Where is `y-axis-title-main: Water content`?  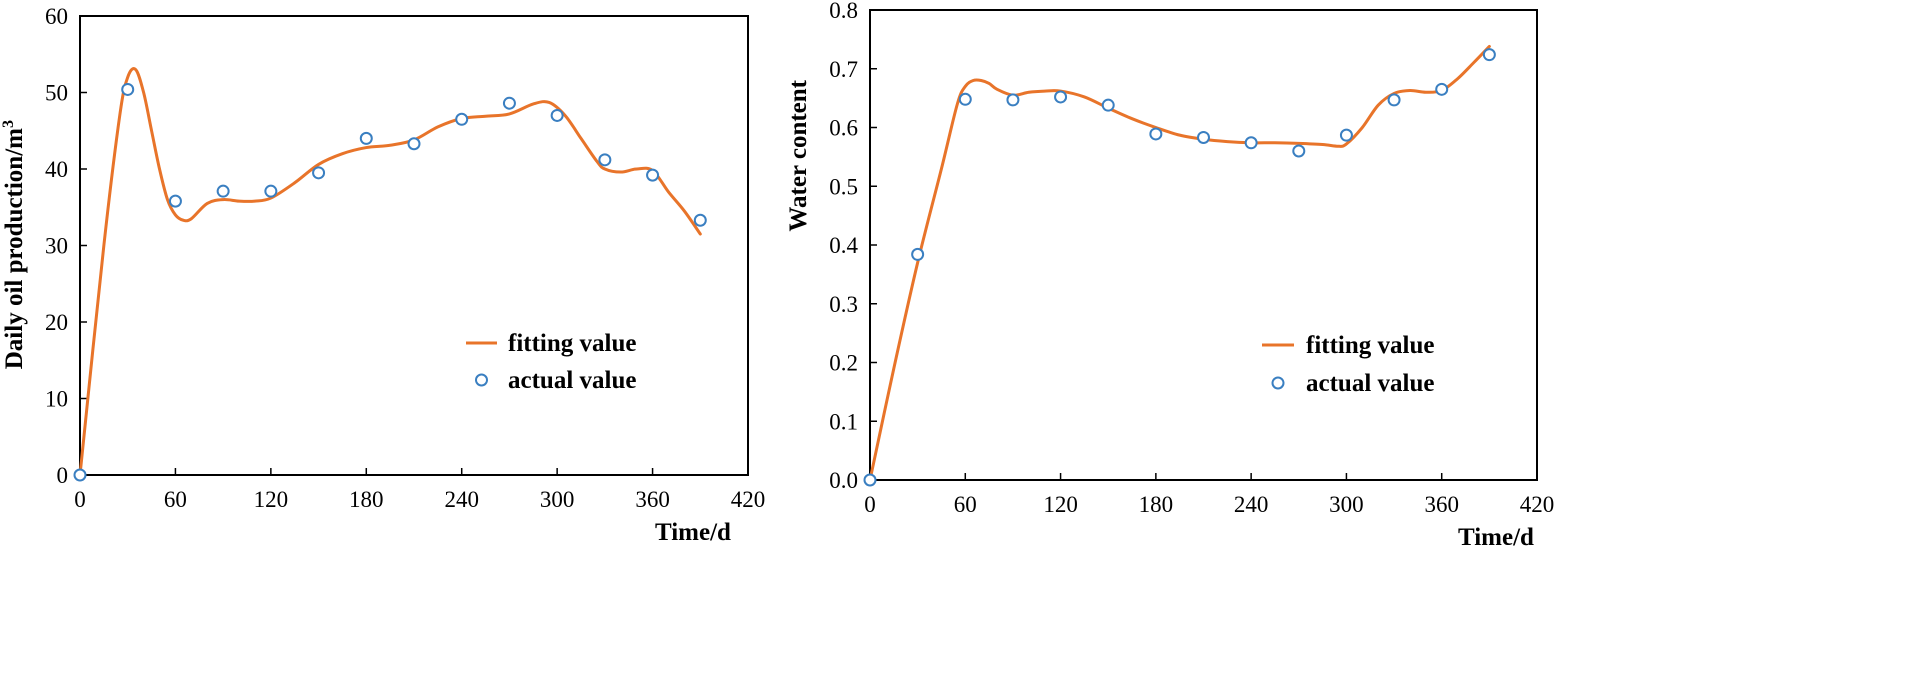 y-axis-title-main: Water content is located at coordinates (798, 155).